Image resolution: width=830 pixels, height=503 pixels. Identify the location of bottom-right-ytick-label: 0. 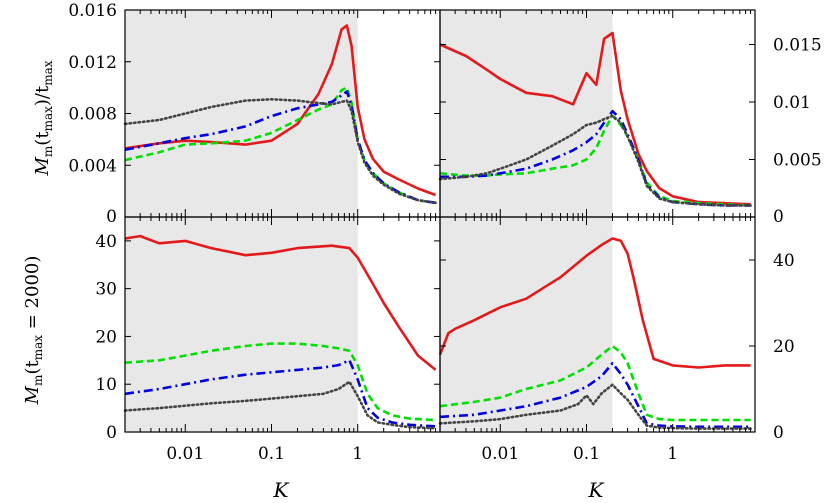
(778, 433).